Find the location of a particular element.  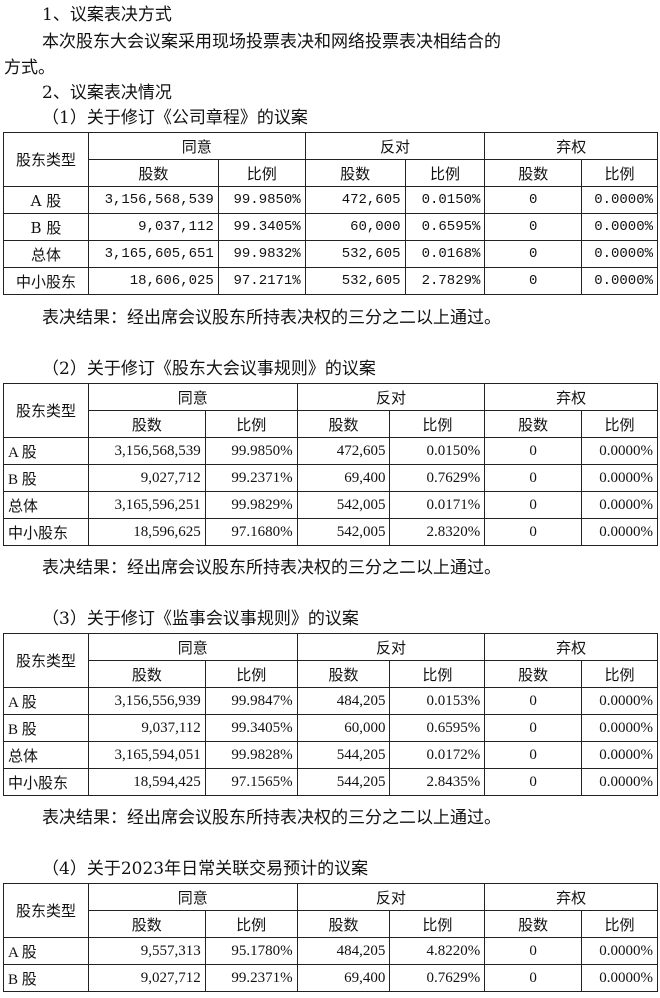

motion-title: （3）关于修订《监事会议事规则》的议案 is located at coordinates (200, 619).